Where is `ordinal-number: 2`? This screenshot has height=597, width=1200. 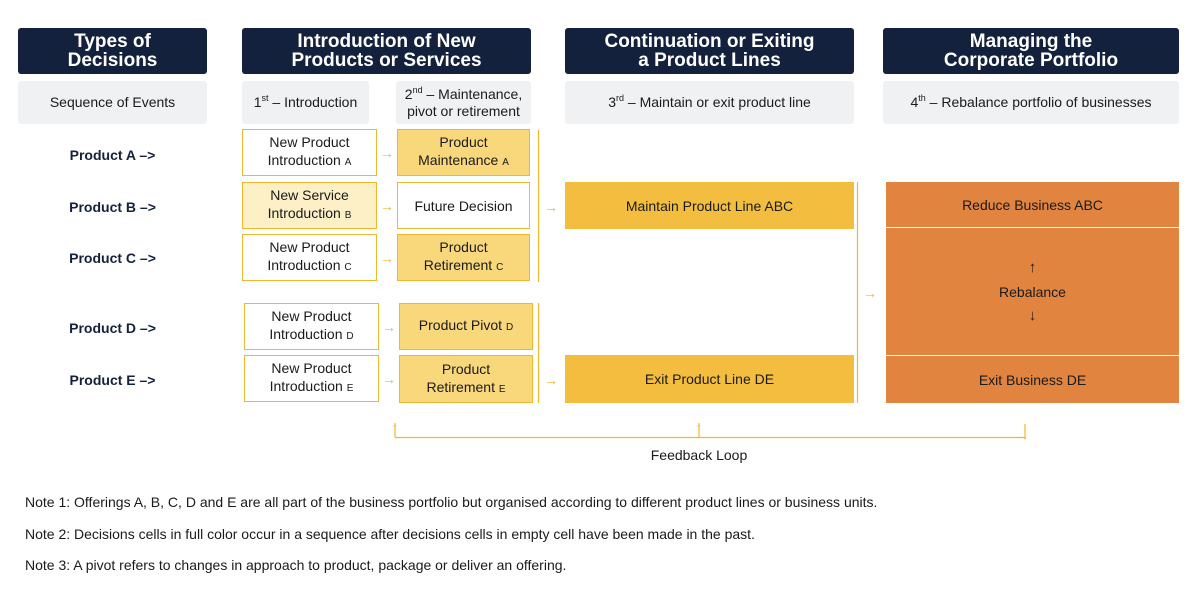
ordinal-number: 2 is located at coordinates (408, 93).